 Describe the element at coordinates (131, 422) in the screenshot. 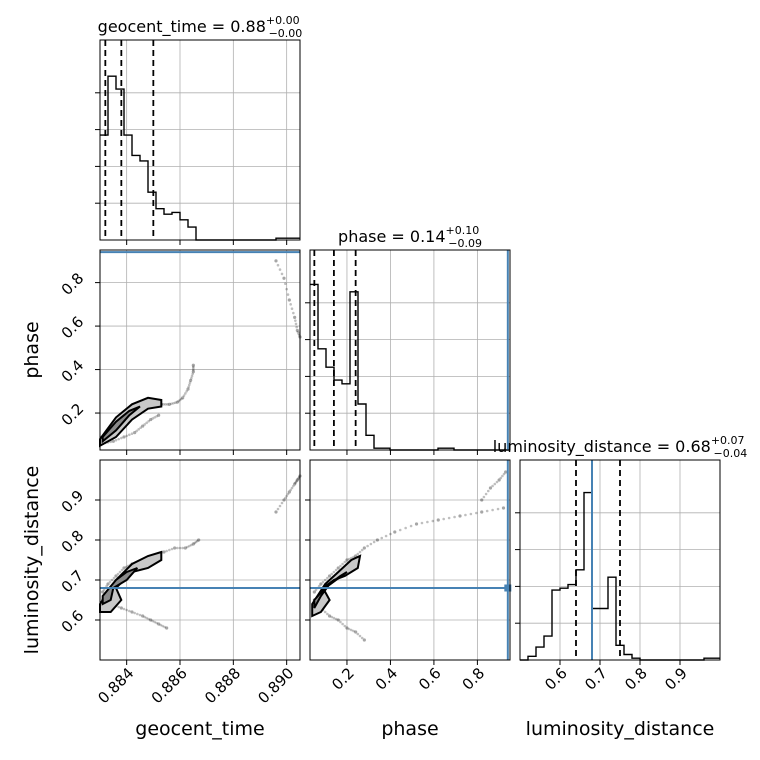

I see `contour-outer` at that location.